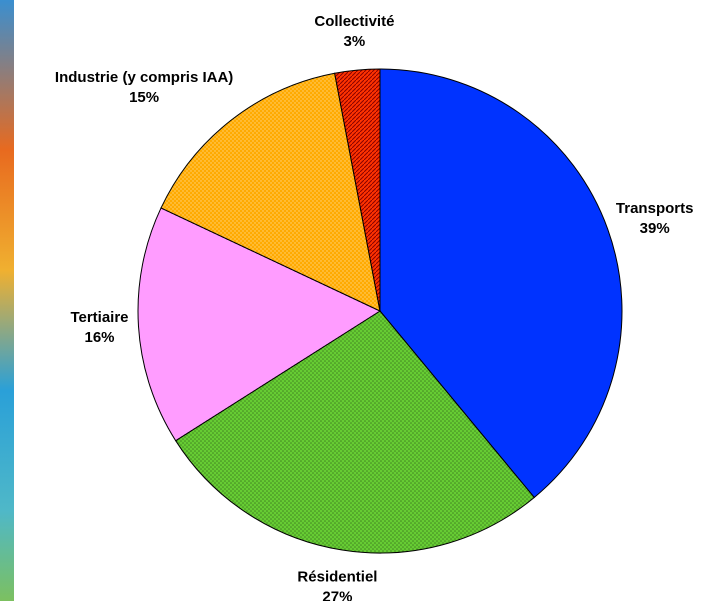 The height and width of the screenshot is (601, 710). I want to click on value-label: 27%, so click(337, 595).